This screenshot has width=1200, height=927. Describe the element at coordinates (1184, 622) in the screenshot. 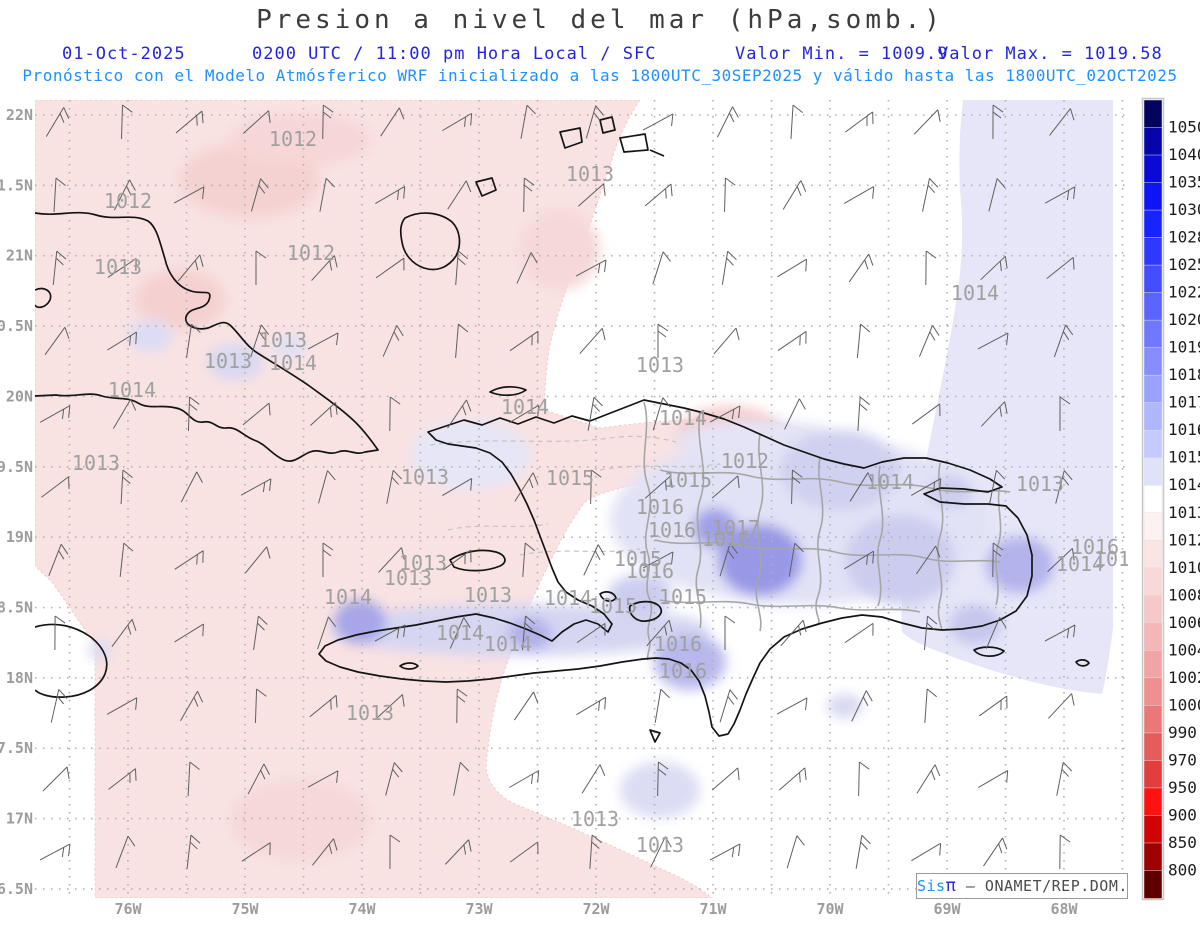

I see `colorbar-tick-label: 1006` at that location.